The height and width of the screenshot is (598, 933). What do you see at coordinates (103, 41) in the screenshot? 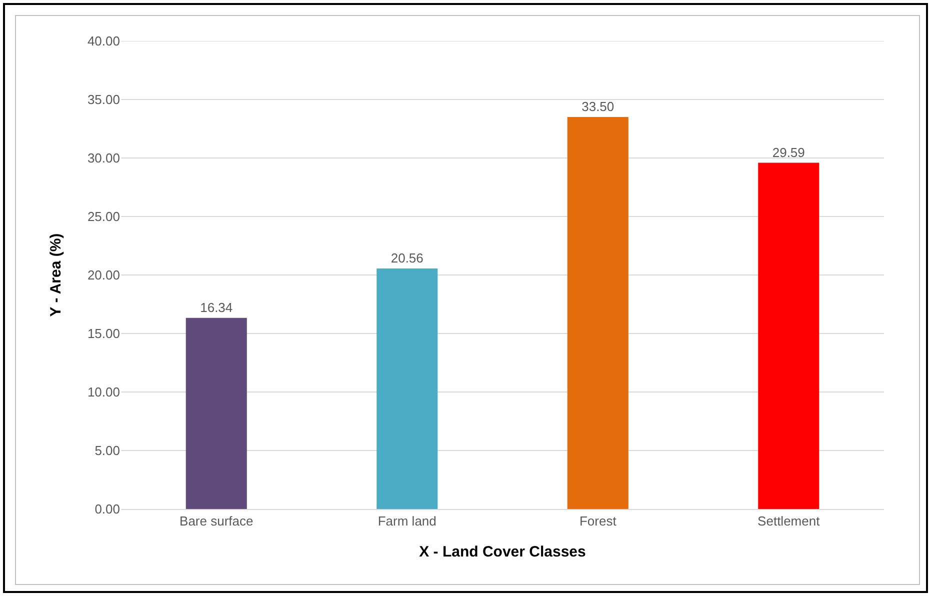
I see `y-tick-label: 40.00` at bounding box center [103, 41].